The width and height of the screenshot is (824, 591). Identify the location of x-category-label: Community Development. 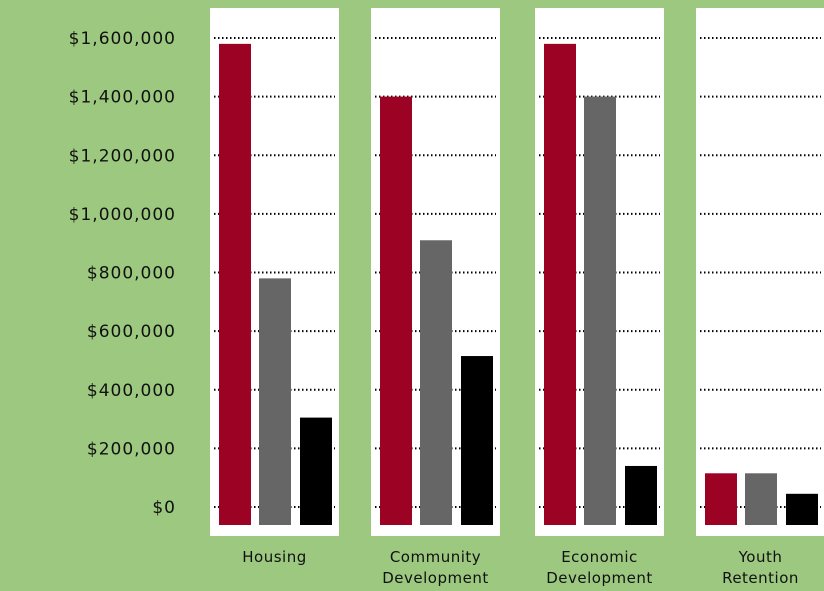
(435, 567).